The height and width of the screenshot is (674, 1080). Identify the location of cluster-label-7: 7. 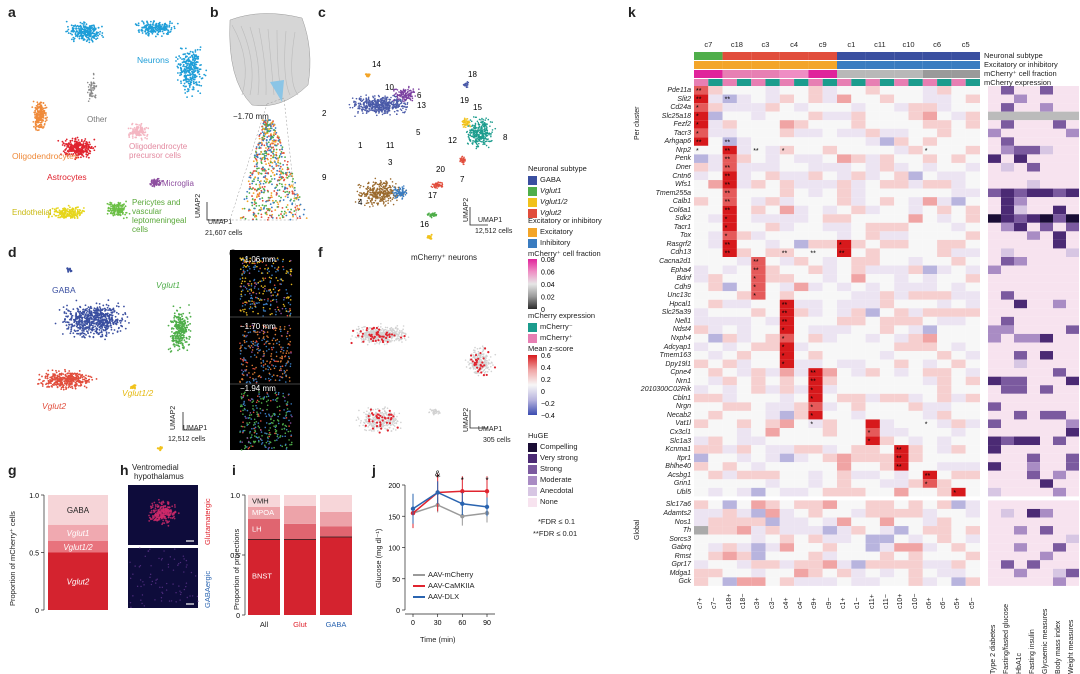
(462, 179).